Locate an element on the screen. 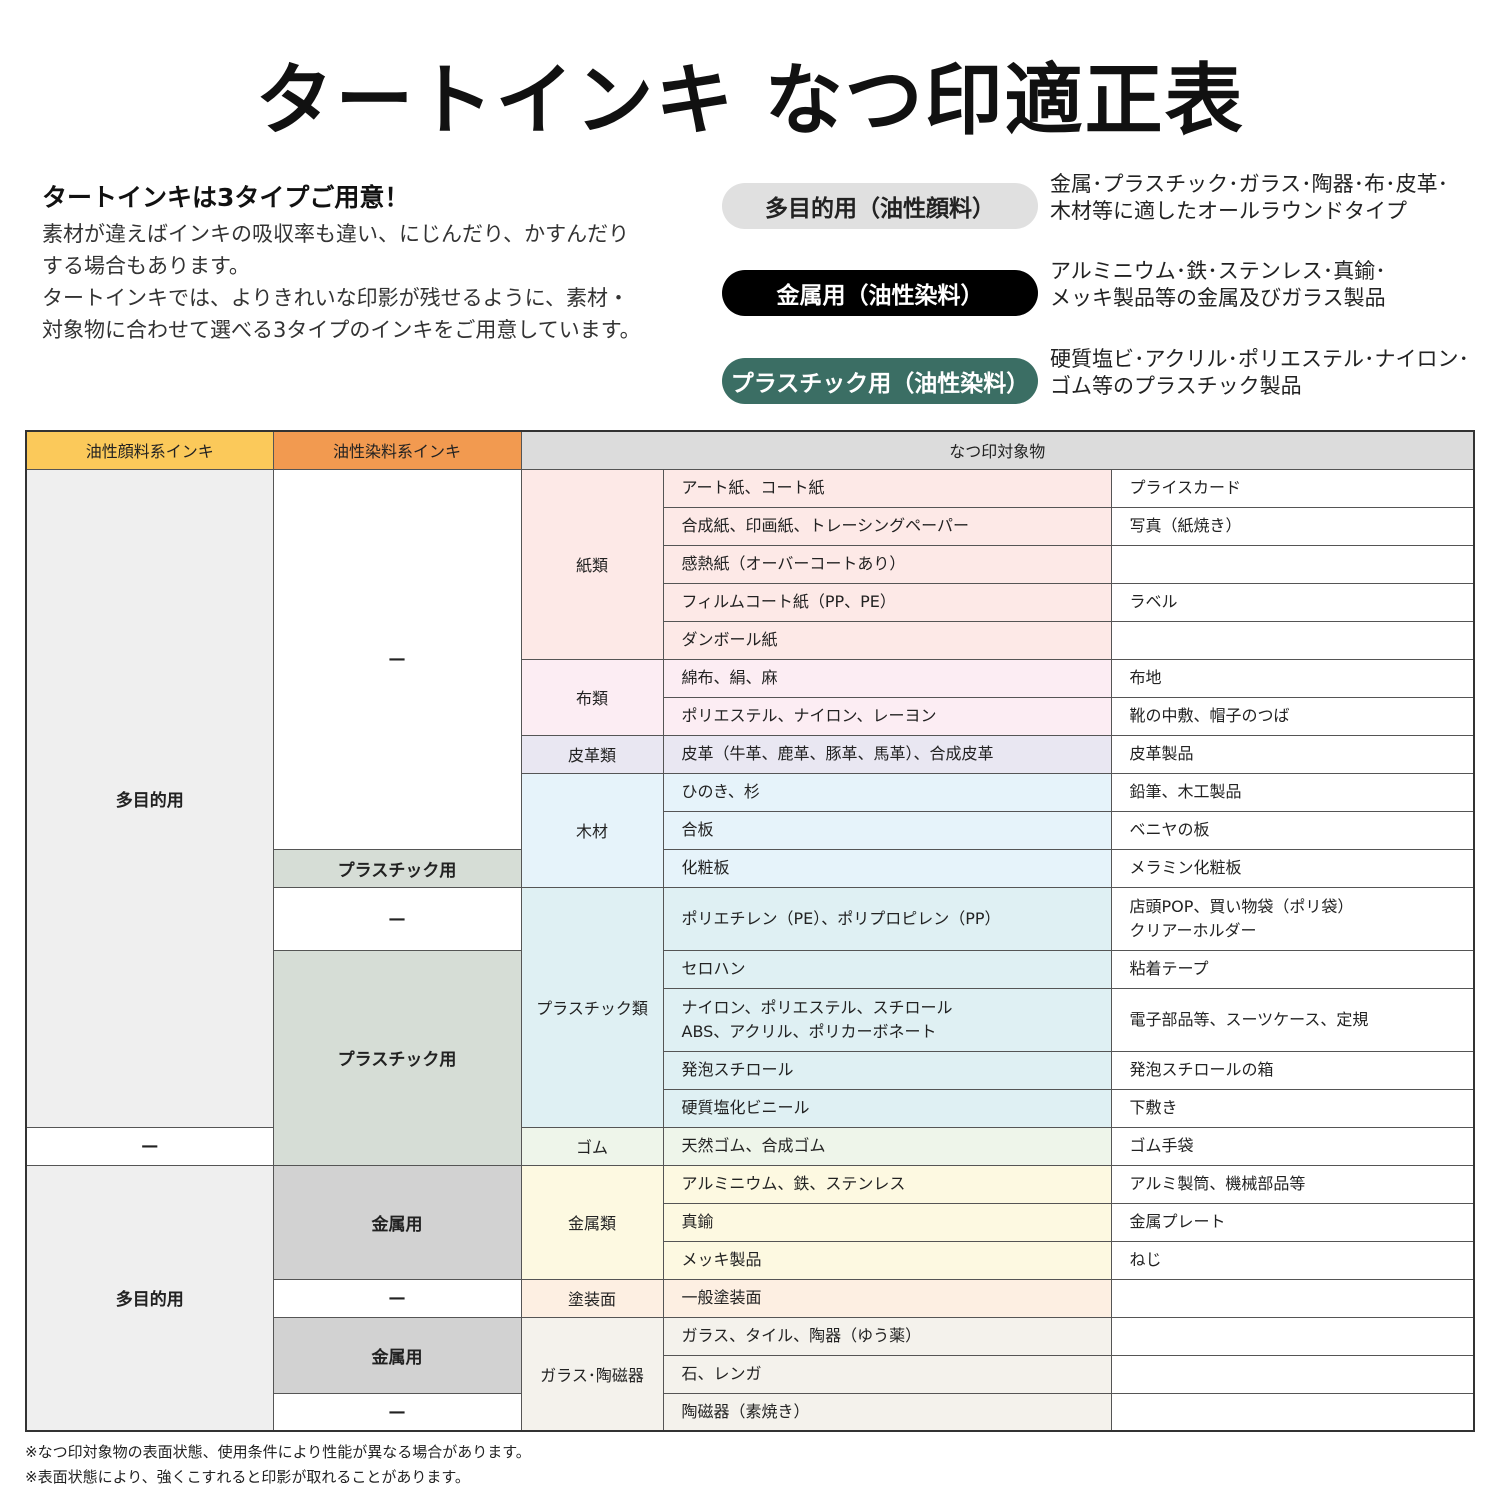 The width and height of the screenshot is (1500, 1500). material-item: アート紙、コート紙 is located at coordinates (887, 488).